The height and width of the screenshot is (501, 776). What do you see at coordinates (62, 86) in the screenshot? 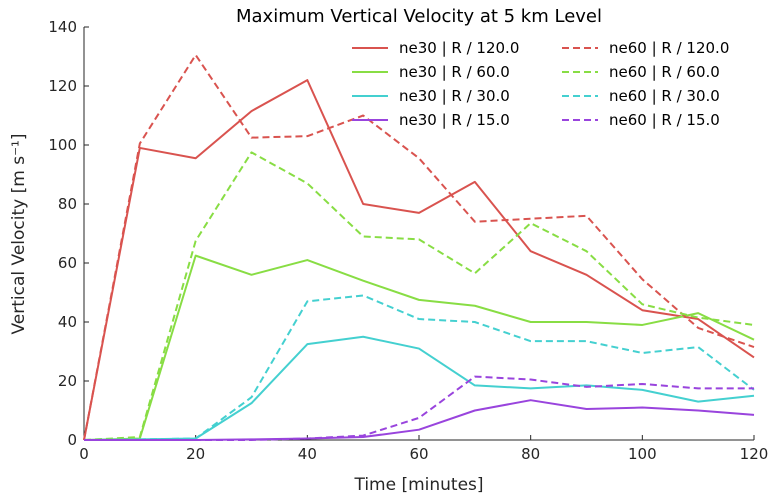
I see `y-tick-label: 120` at bounding box center [62, 86].